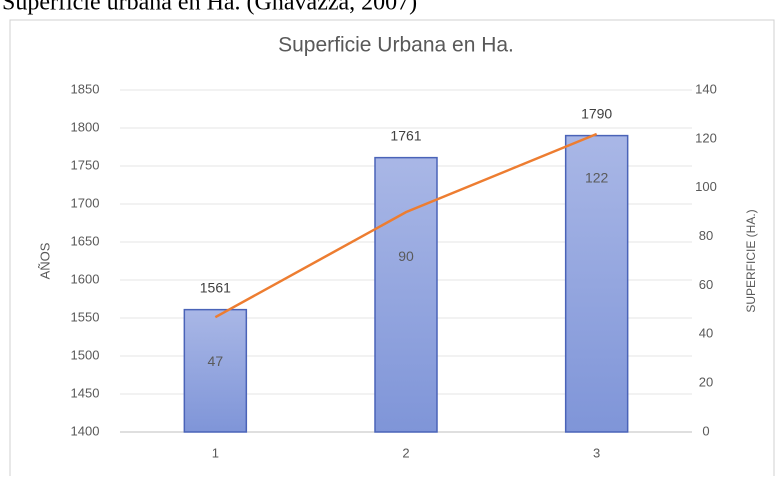  Describe the element at coordinates (706, 333) in the screenshot. I see `y2-tick-label: 40` at that location.